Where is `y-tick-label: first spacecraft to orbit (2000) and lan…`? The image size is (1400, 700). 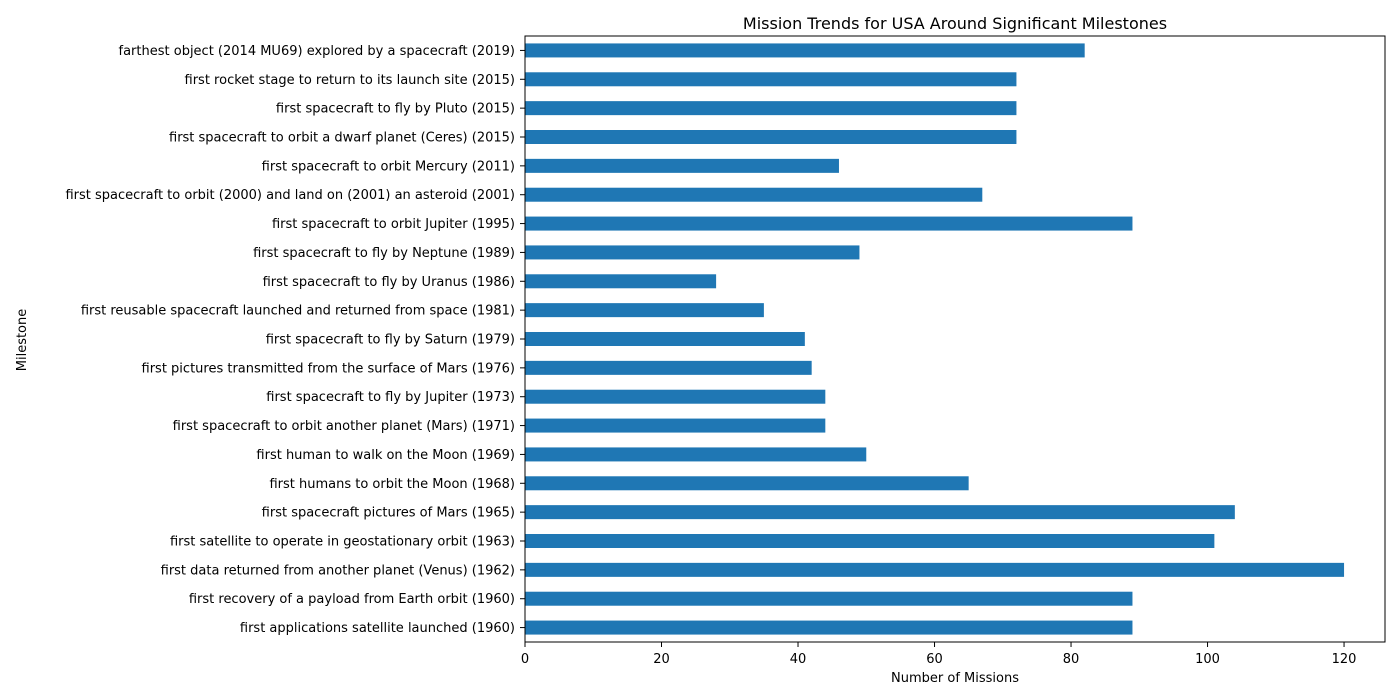 y-tick-label: first spacecraft to orbit (2000) and lan… is located at coordinates (290, 195).